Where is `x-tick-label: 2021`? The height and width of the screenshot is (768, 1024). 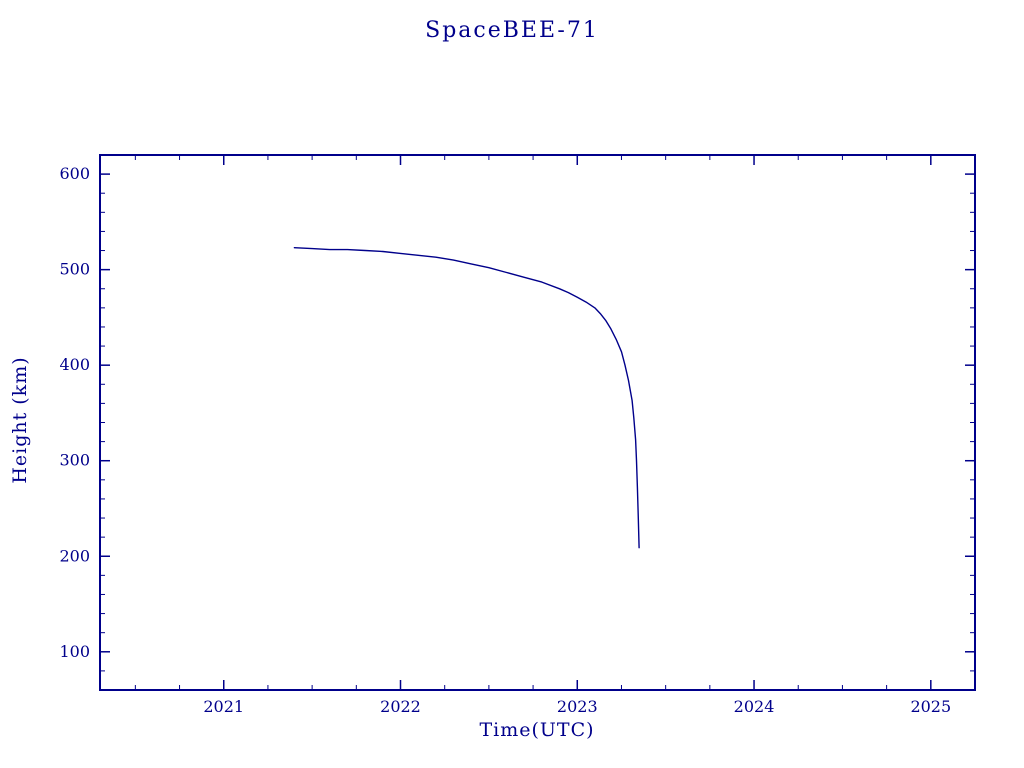 x-tick-label: 2021 is located at coordinates (223, 706).